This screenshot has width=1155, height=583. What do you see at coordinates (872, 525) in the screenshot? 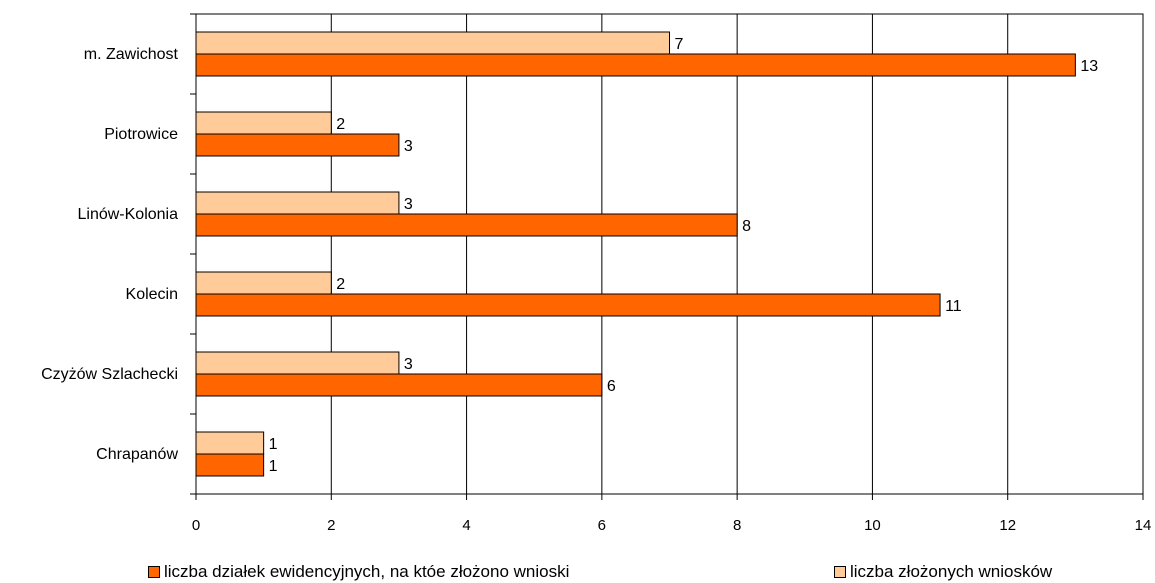
I see `x-tick-label: 10` at bounding box center [872, 525].